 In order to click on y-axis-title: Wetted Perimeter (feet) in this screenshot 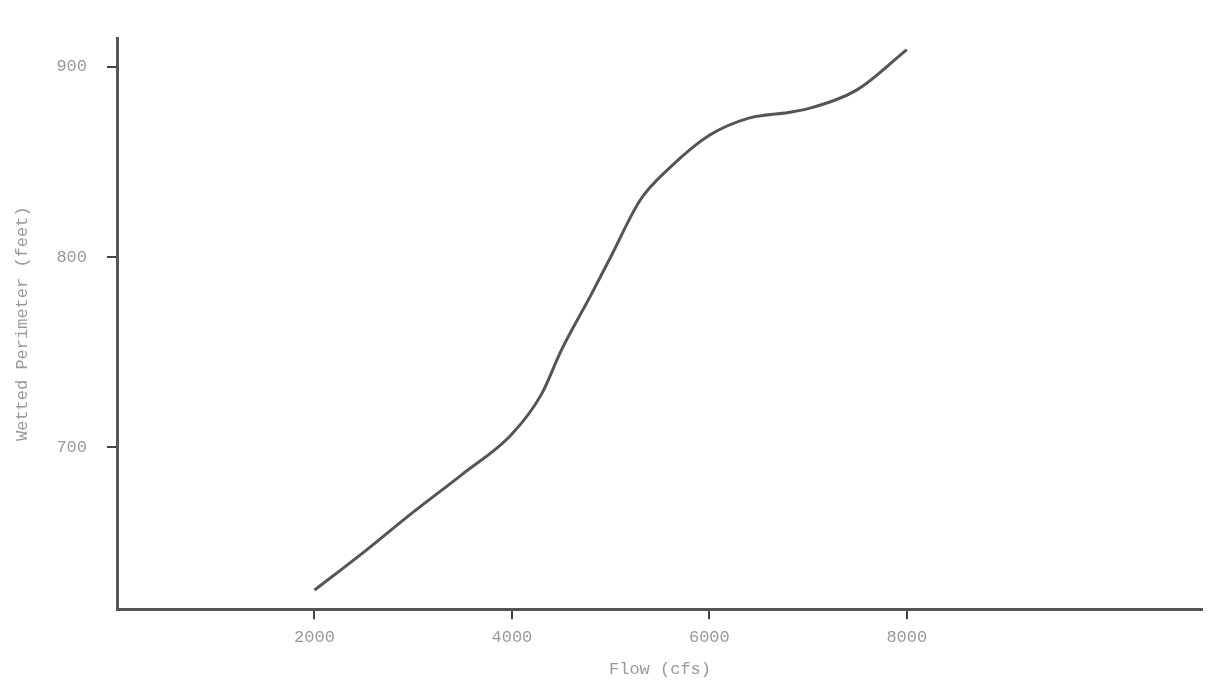, I will do `click(22, 324)`.